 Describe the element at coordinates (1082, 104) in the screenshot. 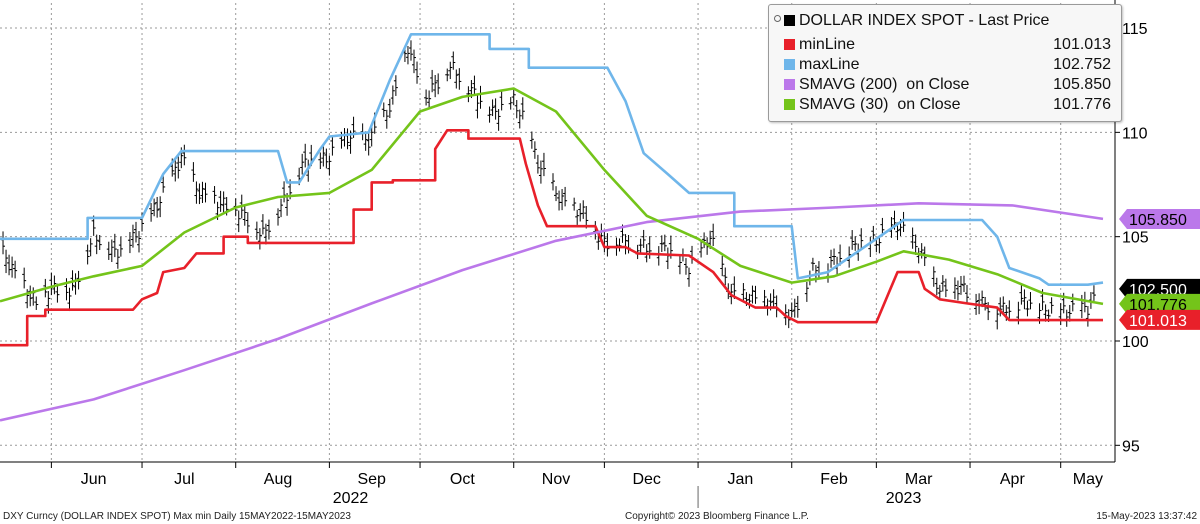

I see `legend-value: 101.776` at that location.